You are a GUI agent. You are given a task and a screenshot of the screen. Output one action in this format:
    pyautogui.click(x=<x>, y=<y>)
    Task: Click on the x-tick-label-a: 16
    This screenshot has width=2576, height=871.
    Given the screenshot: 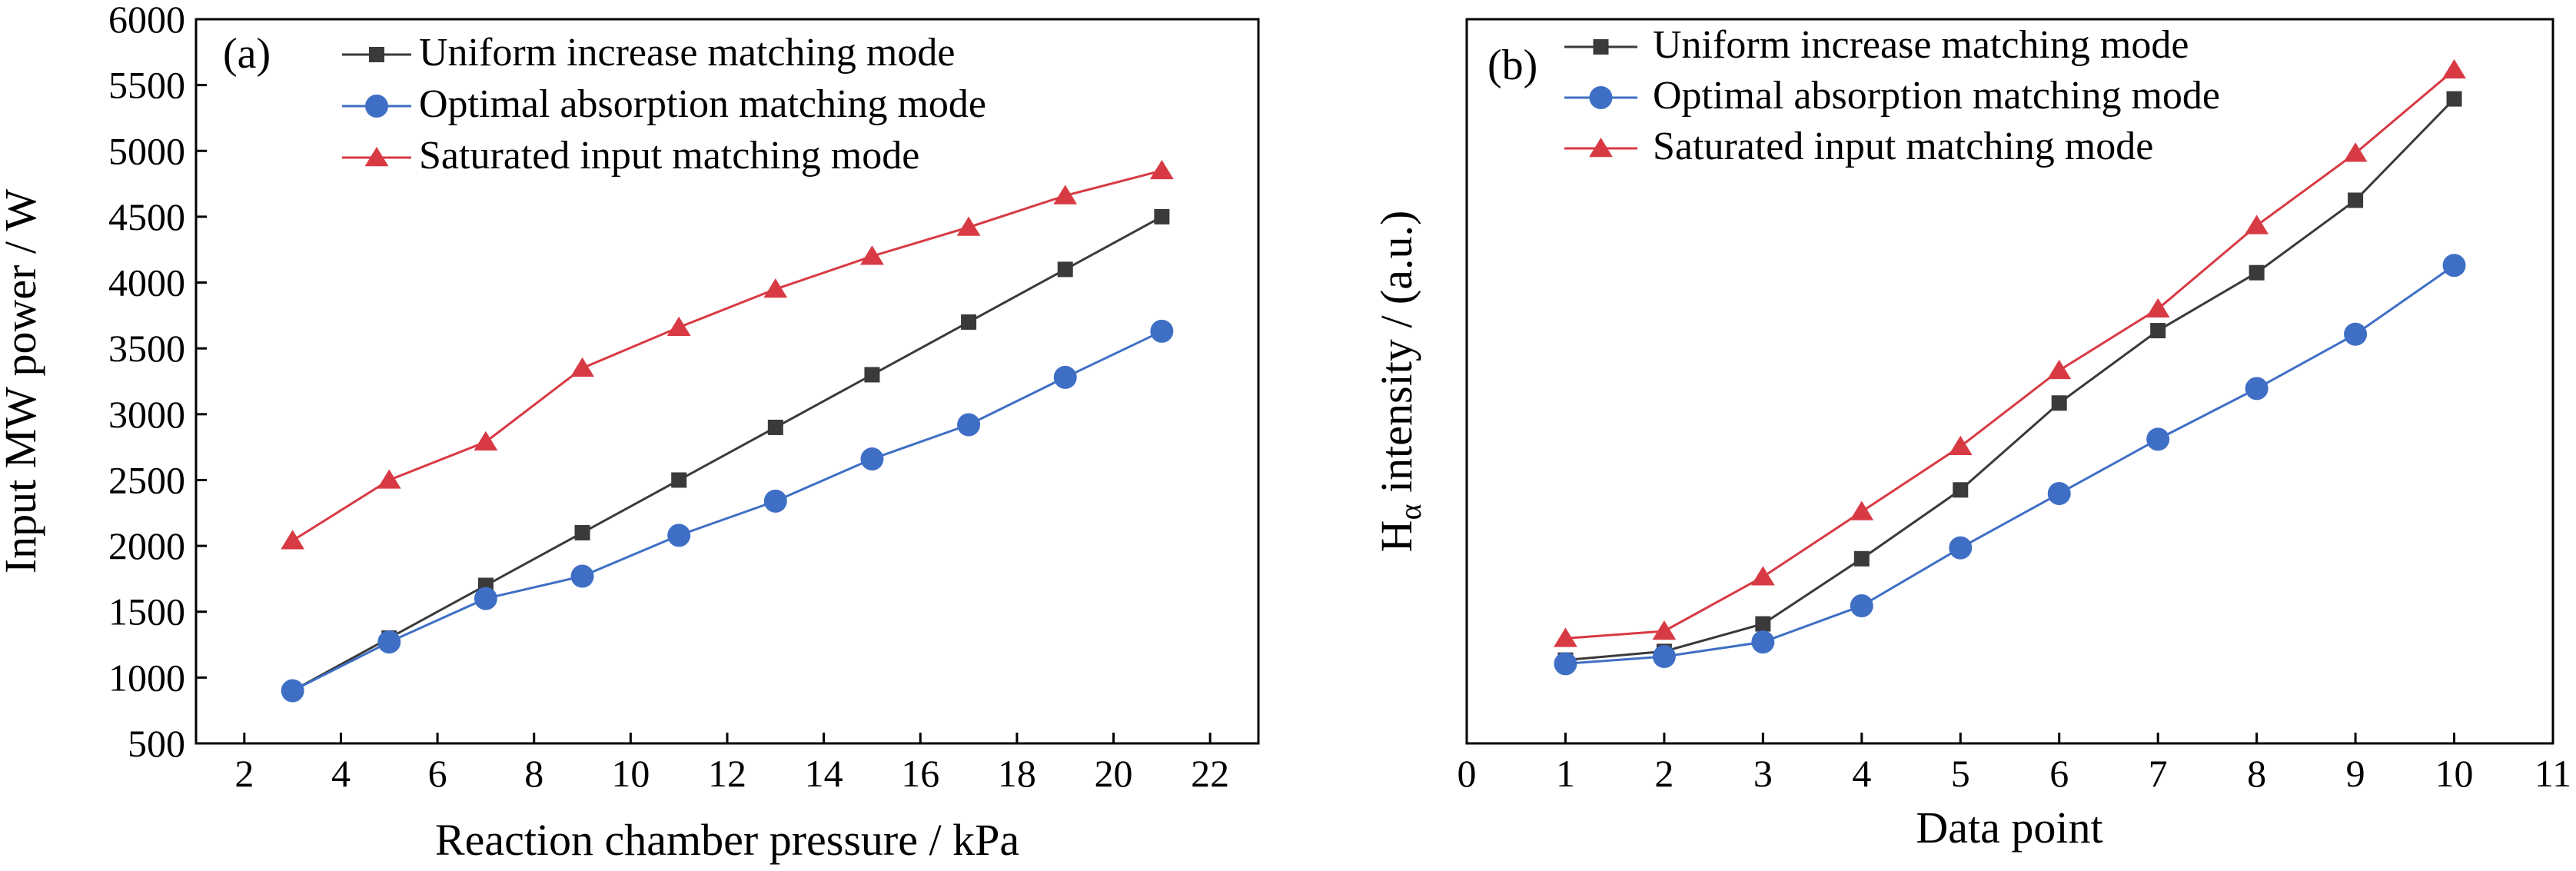 What is the action you would take?
    pyautogui.click(x=920, y=773)
    